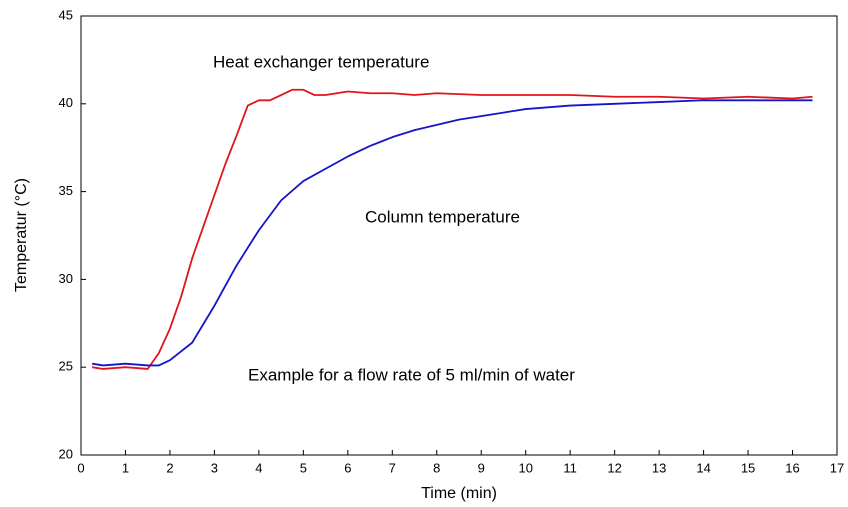 The height and width of the screenshot is (507, 848). I want to click on annotation: Heat exchanger temperature, so click(321, 61).